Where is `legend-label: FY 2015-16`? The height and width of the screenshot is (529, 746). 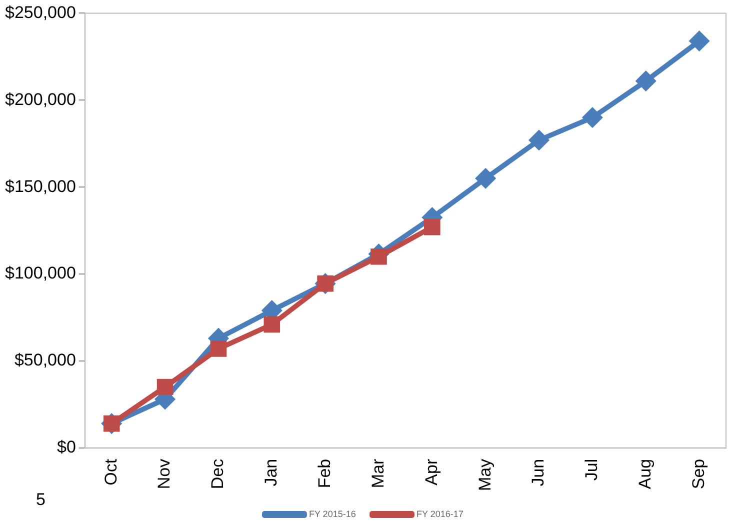 legend-label: FY 2015-16 is located at coordinates (332, 513).